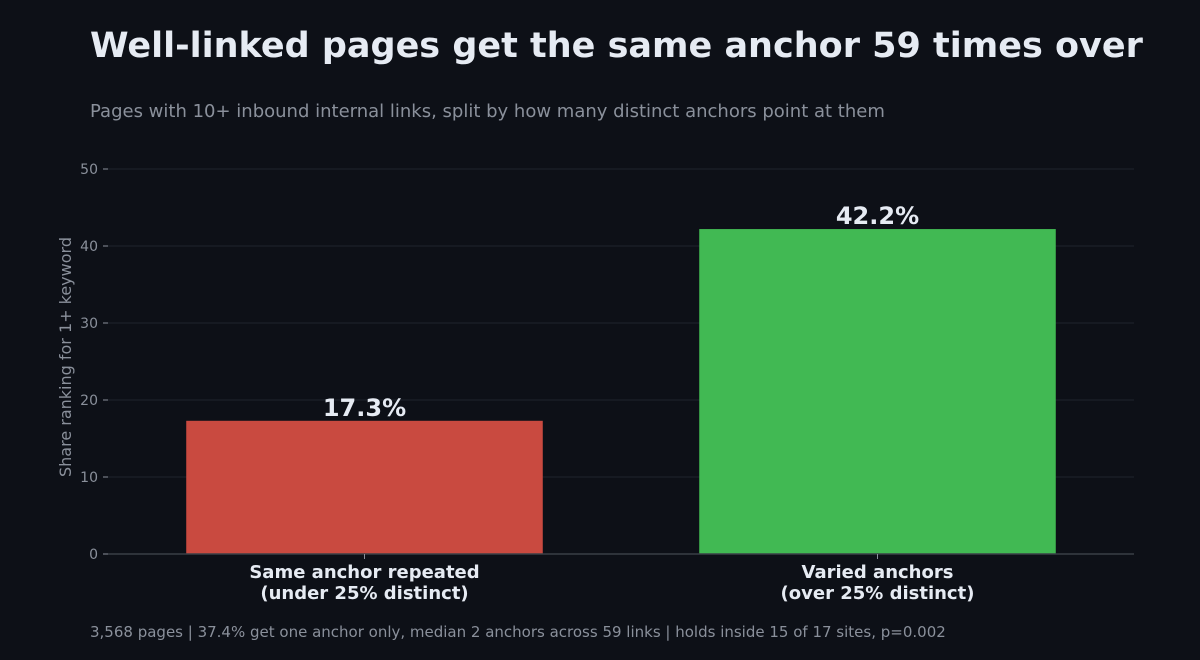 The image size is (1200, 660). What do you see at coordinates (65, 357) in the screenshot?
I see `y-axis-label: Share ranking for 1+ keyword` at bounding box center [65, 357].